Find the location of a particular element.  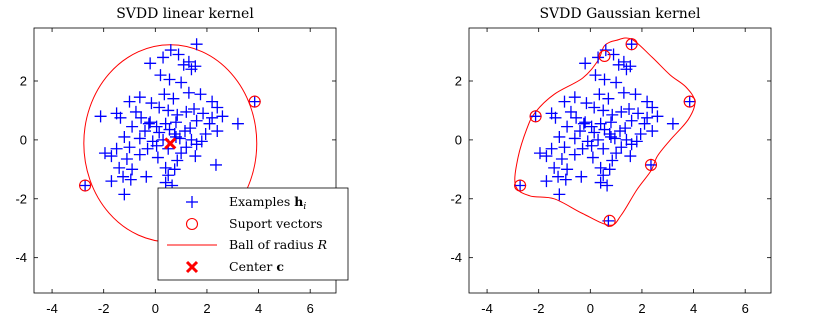

legend-center-label: Center c is located at coordinates (256, 266).